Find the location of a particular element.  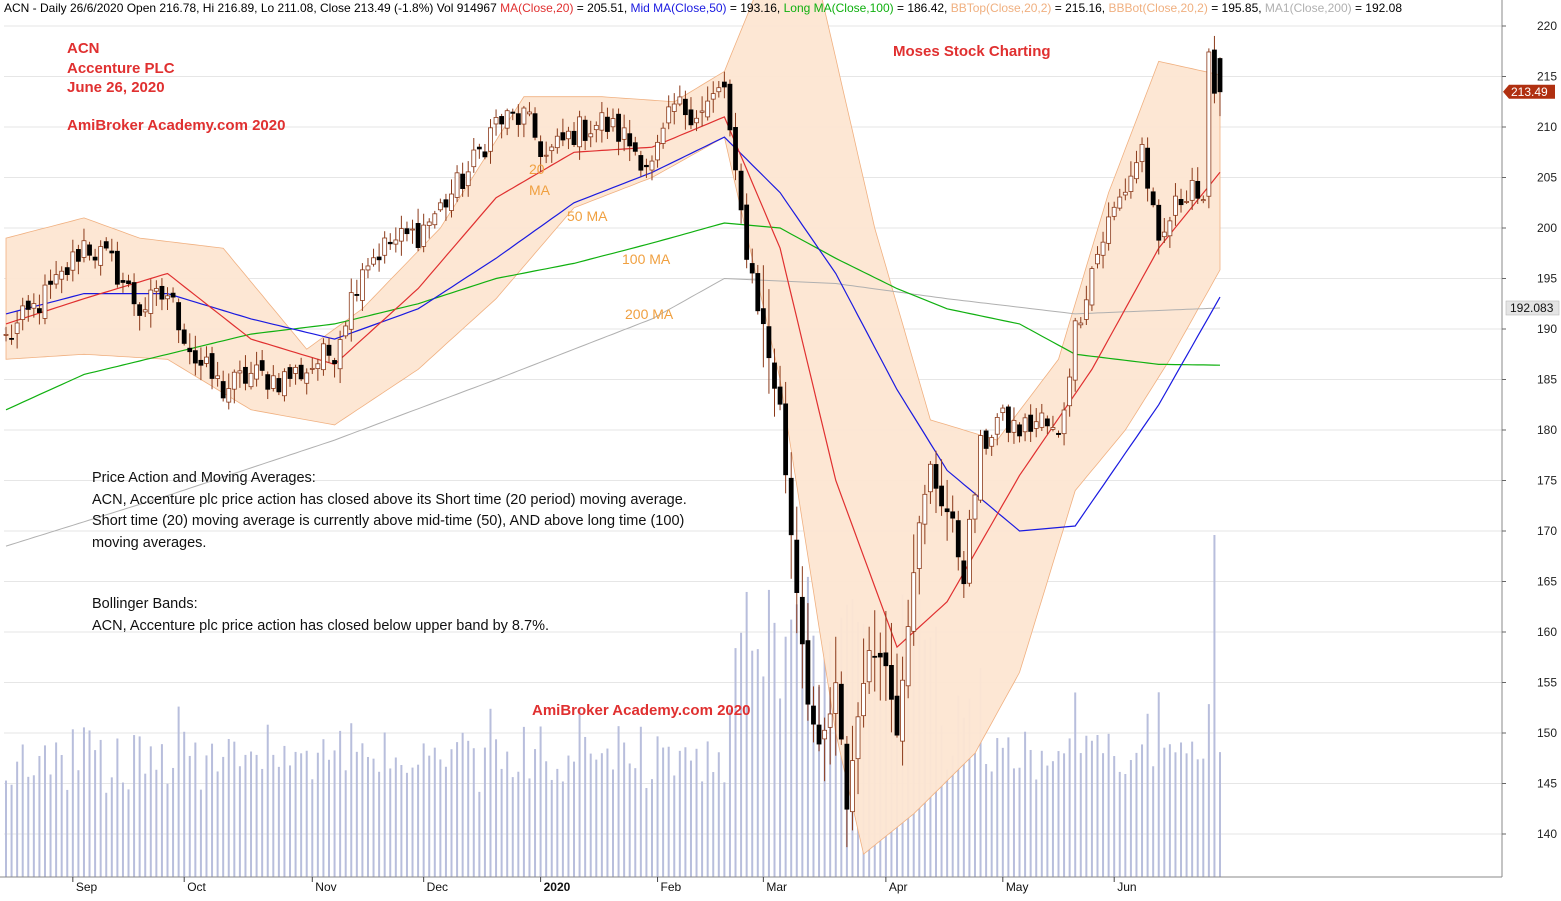

date-axis-label: Sep is located at coordinates (87, 887).